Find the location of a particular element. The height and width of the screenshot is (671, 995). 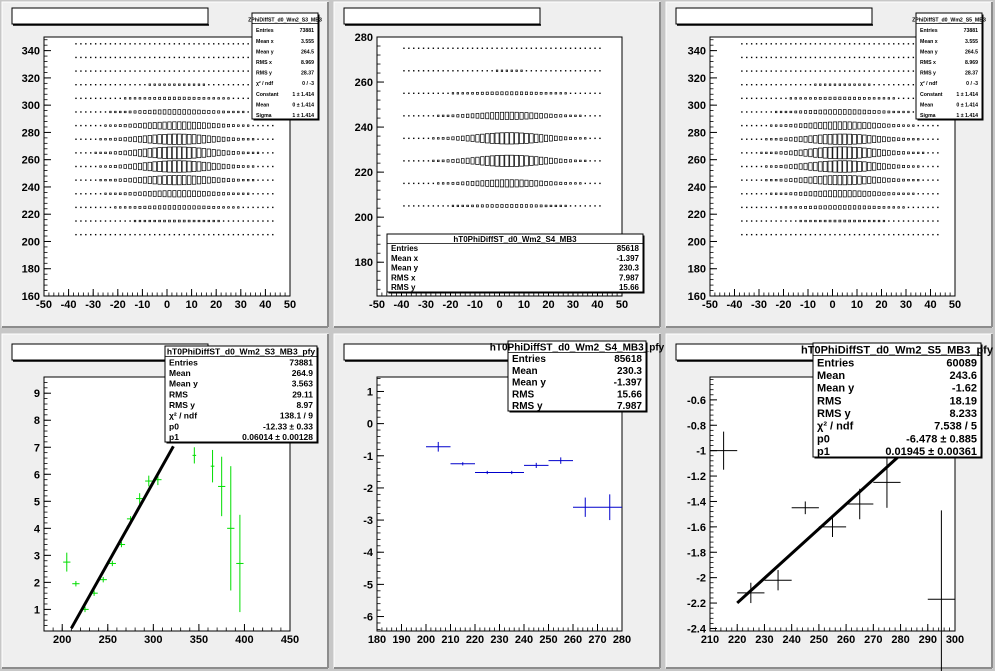

x-tick-label: 50 is located at coordinates (622, 305).